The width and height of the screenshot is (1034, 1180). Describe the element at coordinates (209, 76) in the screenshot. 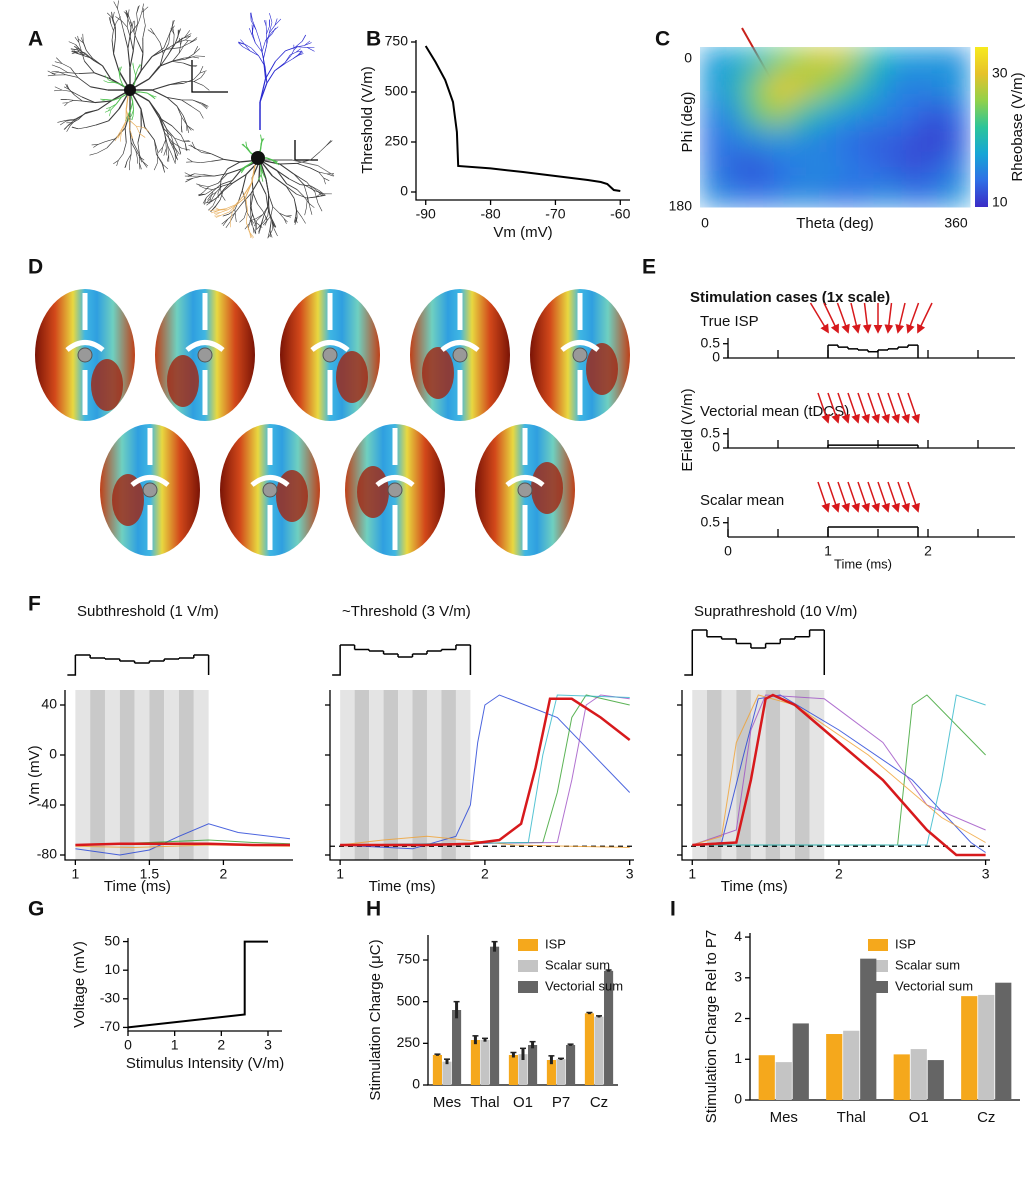

I see `scale-bar` at that location.